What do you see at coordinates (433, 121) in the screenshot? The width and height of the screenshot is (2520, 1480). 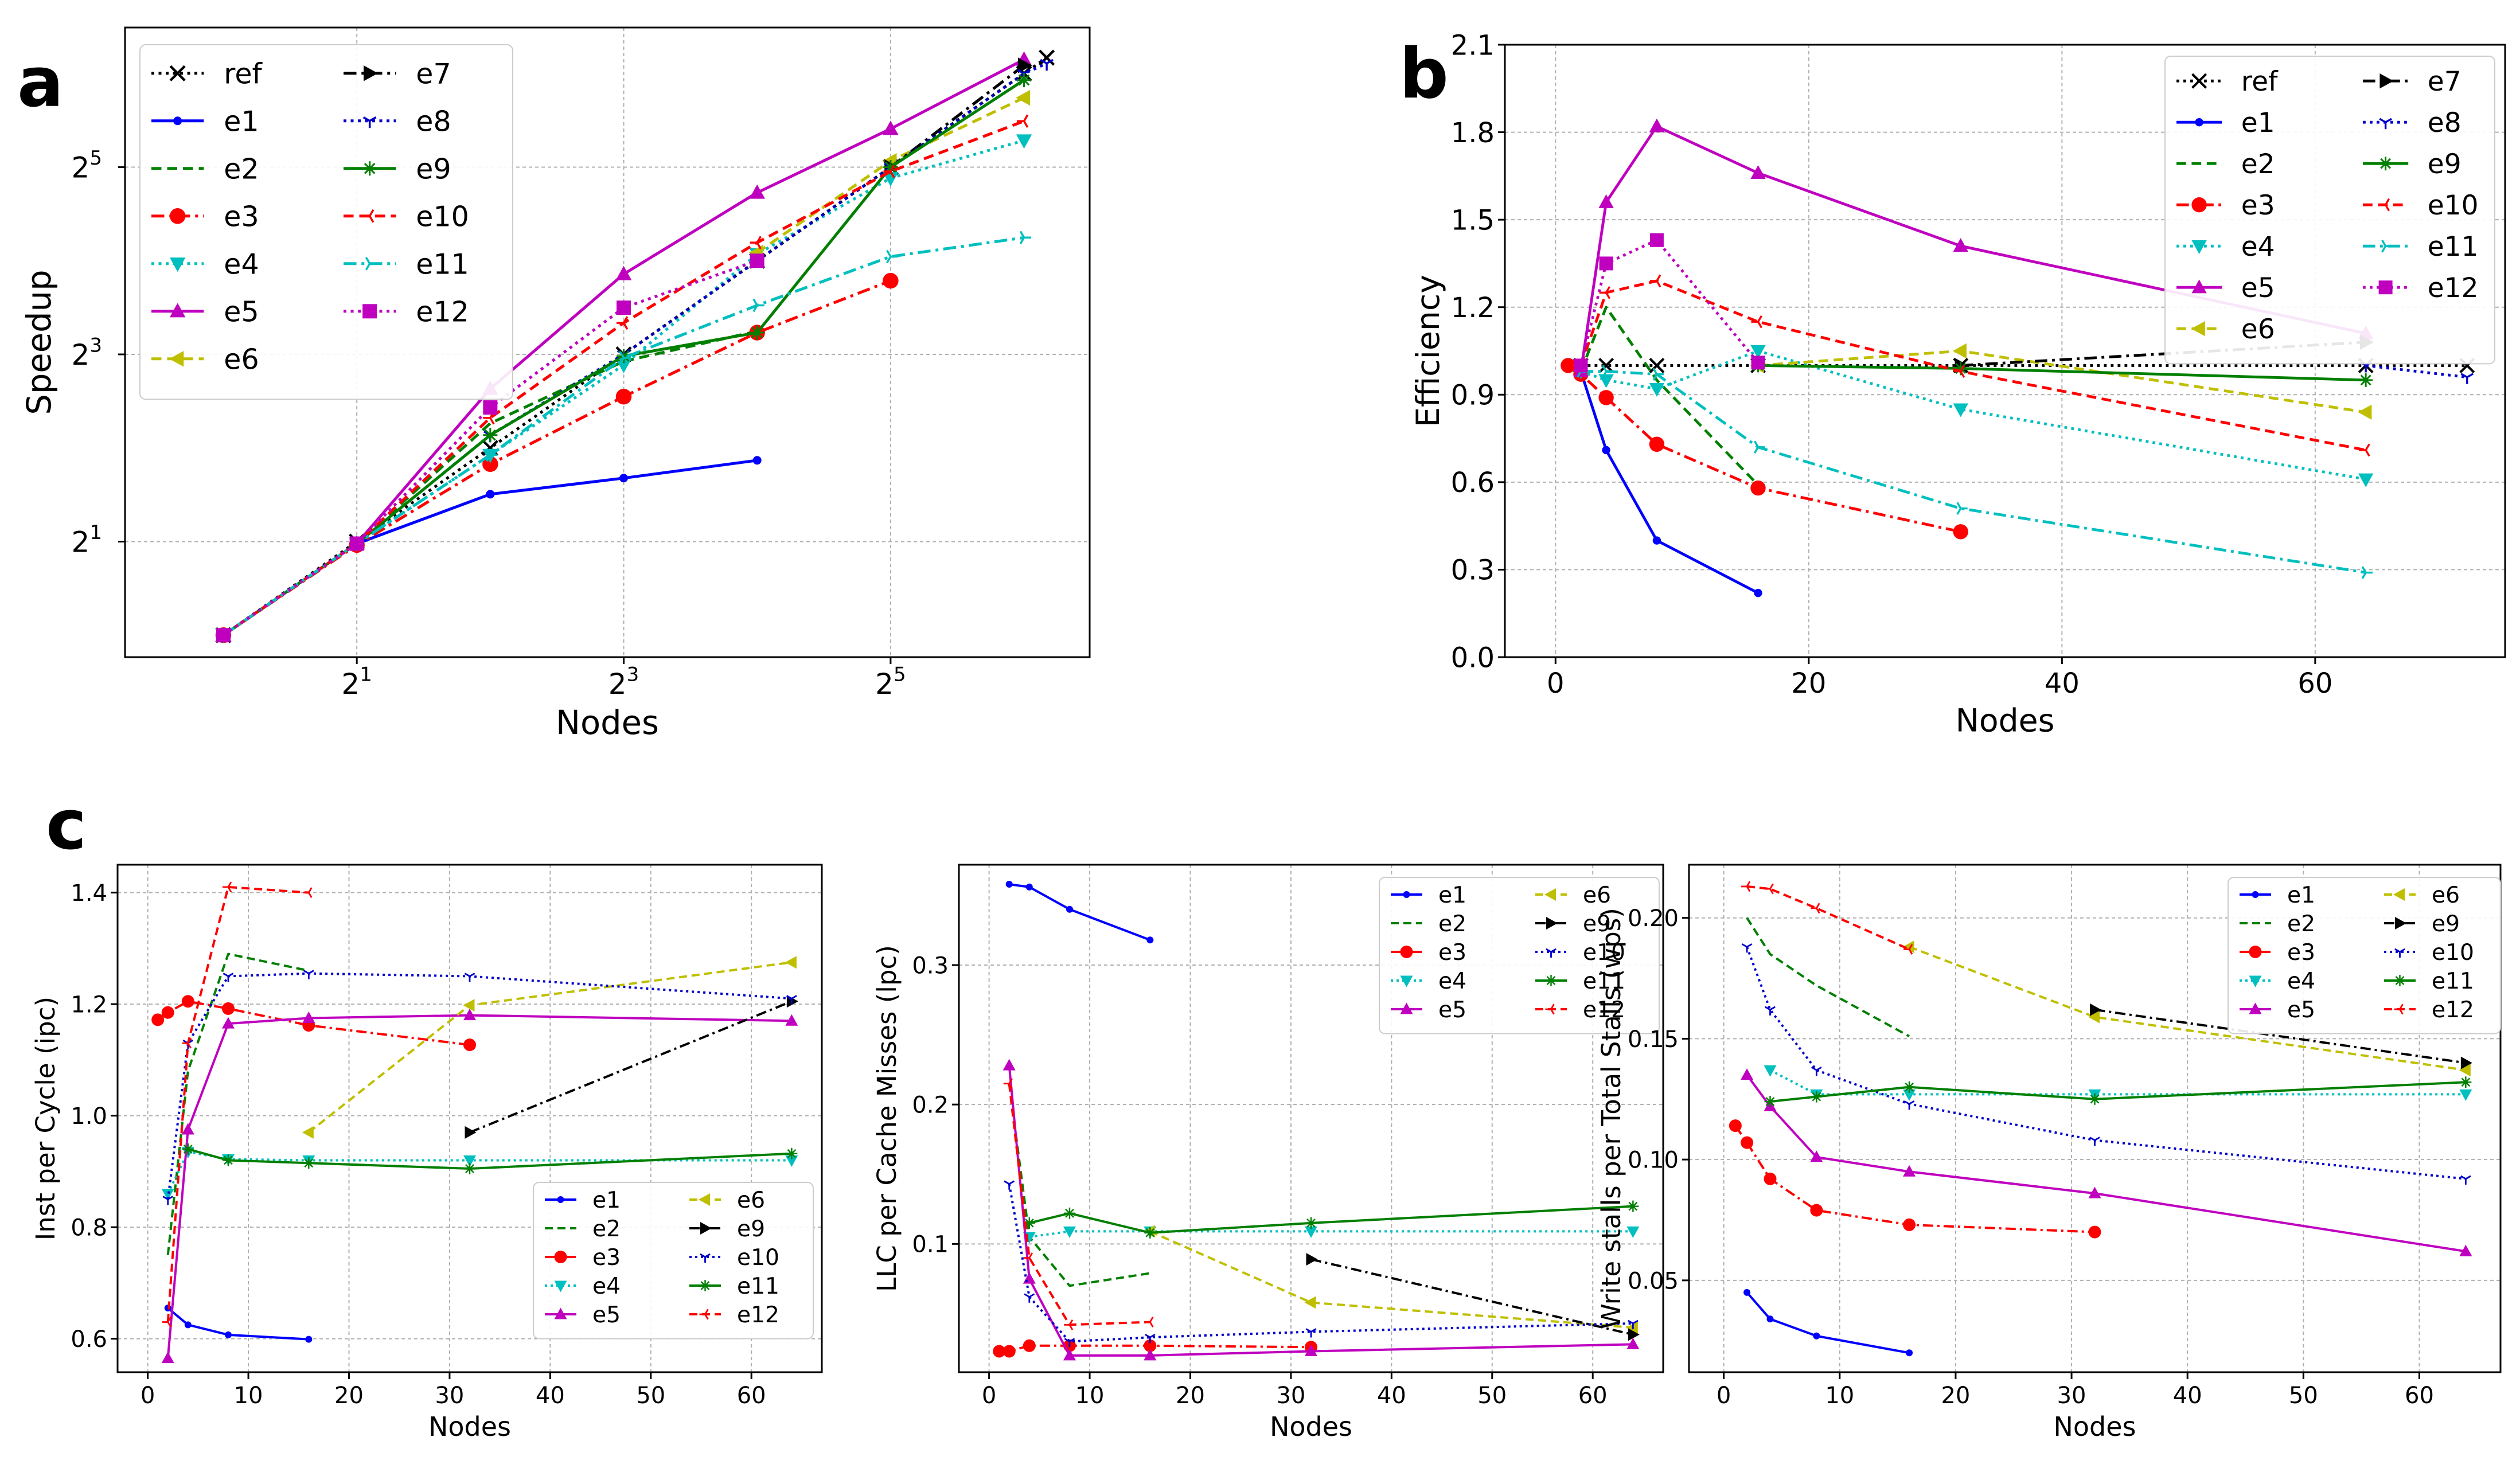 I see `legend-label-e8: e8` at bounding box center [433, 121].